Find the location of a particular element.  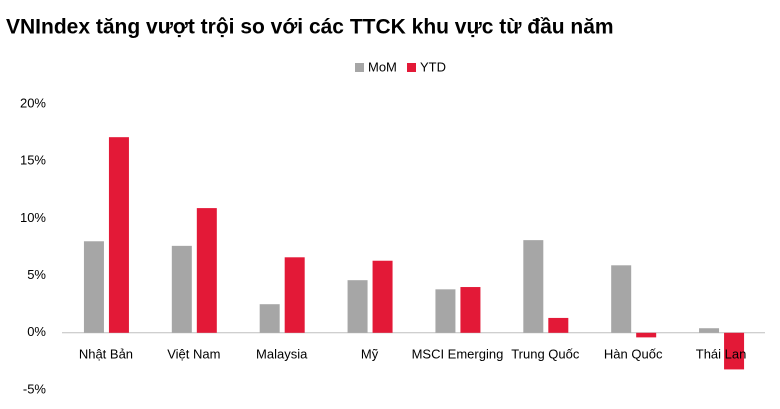

y-tick-label: 15% is located at coordinates (33, 160).